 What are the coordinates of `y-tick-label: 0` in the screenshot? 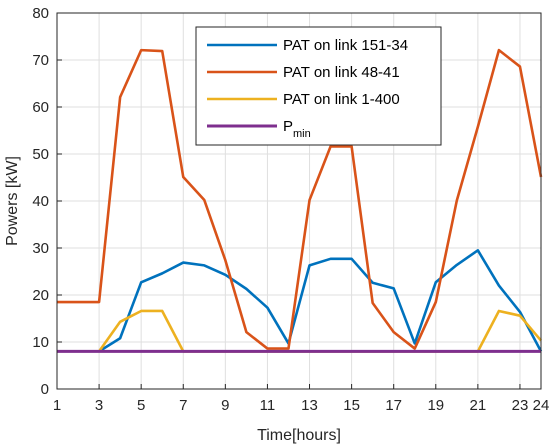 It's located at (45, 389).